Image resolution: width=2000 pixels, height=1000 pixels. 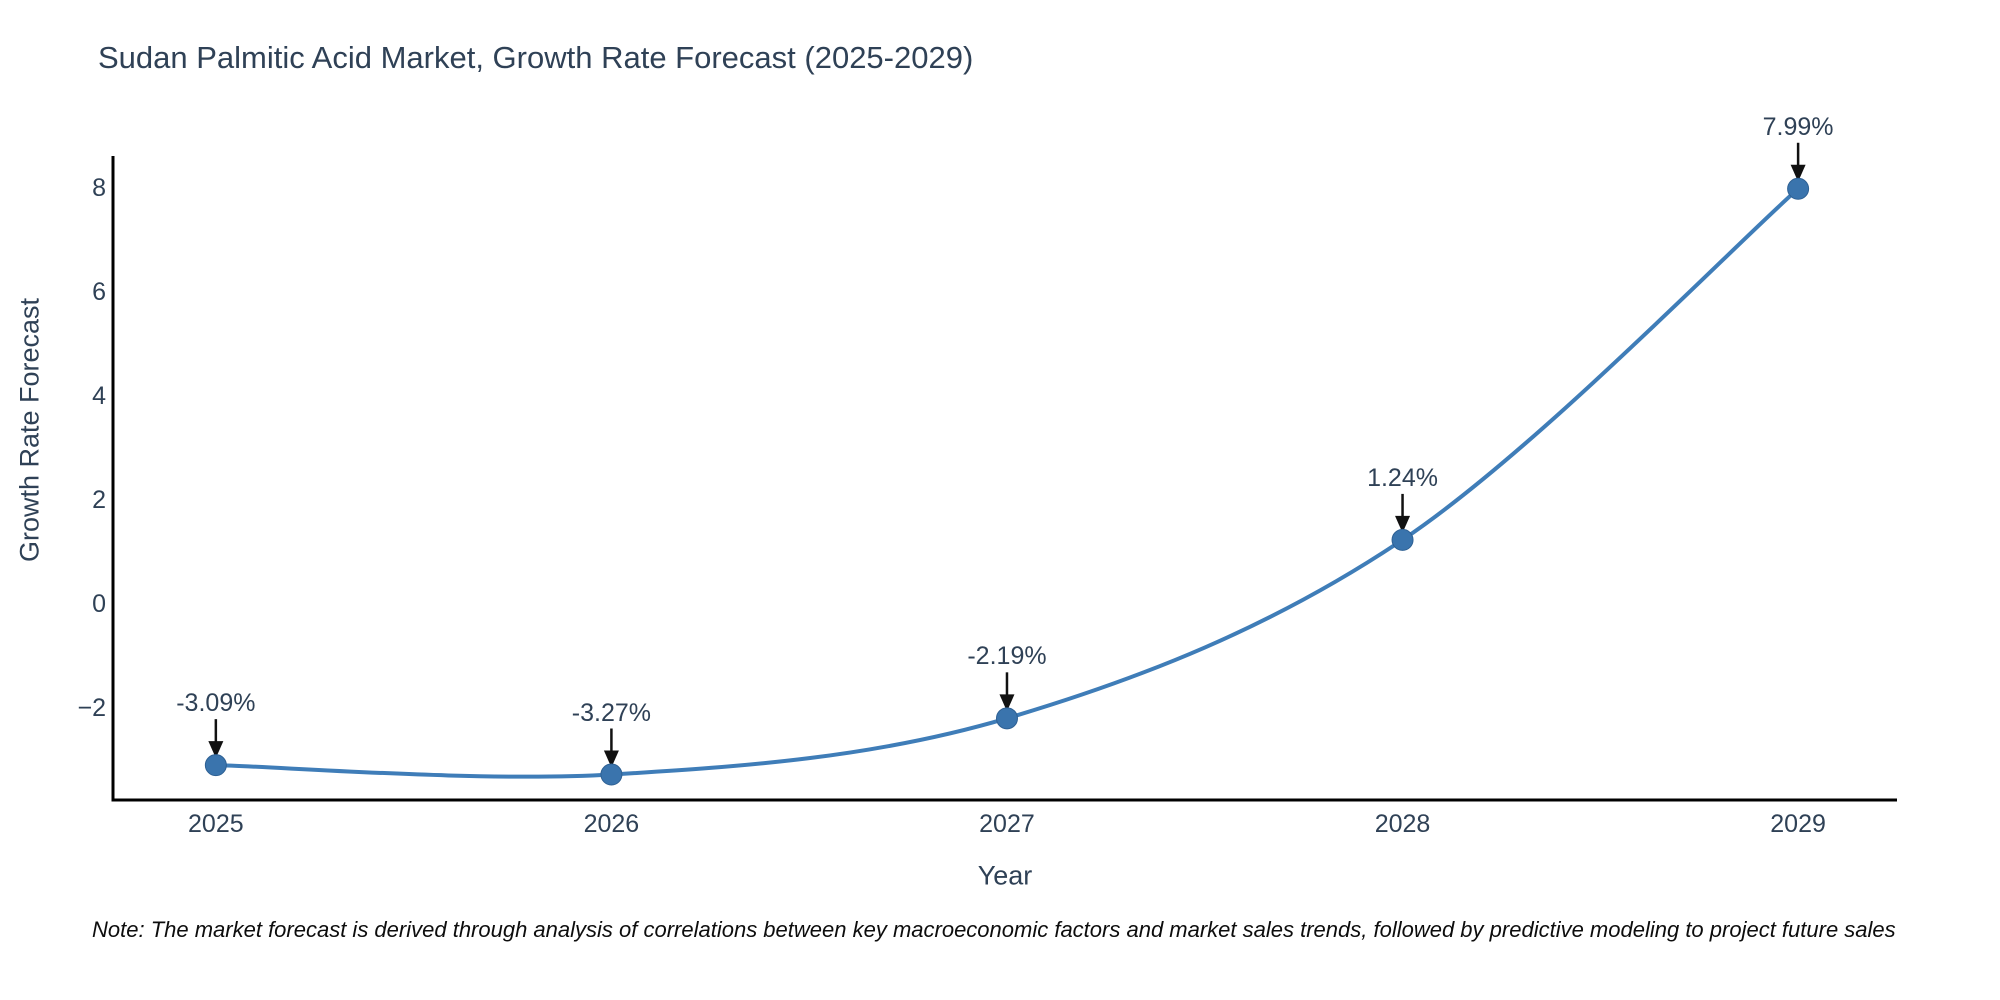 I want to click on point-annotation-label: 7.99%, so click(x=1798, y=126).